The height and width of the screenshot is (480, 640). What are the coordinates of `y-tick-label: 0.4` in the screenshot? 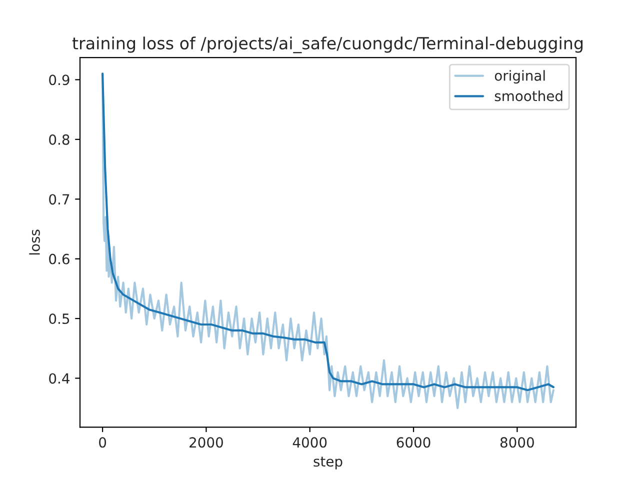 It's located at (59, 378).